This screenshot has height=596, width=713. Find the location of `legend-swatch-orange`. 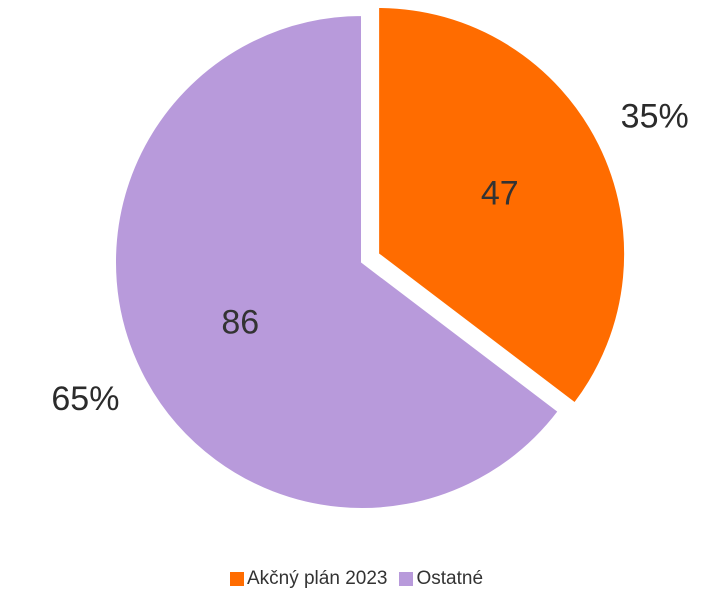

legend-swatch-orange is located at coordinates (236, 579).